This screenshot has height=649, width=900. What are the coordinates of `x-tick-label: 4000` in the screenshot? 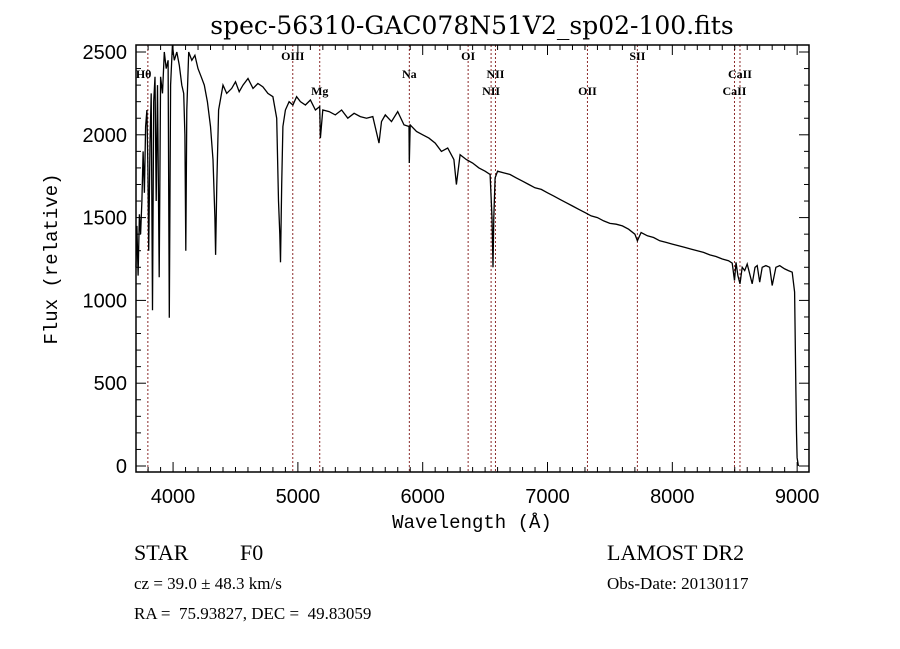 It's located at (173, 497).